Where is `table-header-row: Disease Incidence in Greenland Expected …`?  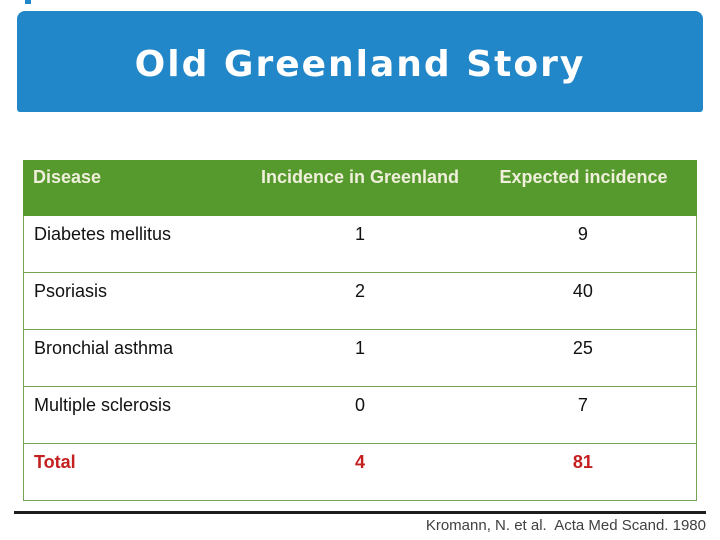 table-header-row: Disease Incidence in Greenland Expected … is located at coordinates (360, 188).